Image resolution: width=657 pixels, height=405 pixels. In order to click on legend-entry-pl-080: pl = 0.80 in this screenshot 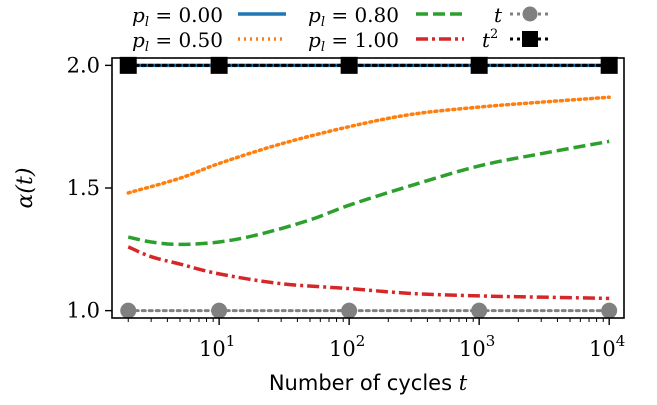, I will do `click(386, 16)`.